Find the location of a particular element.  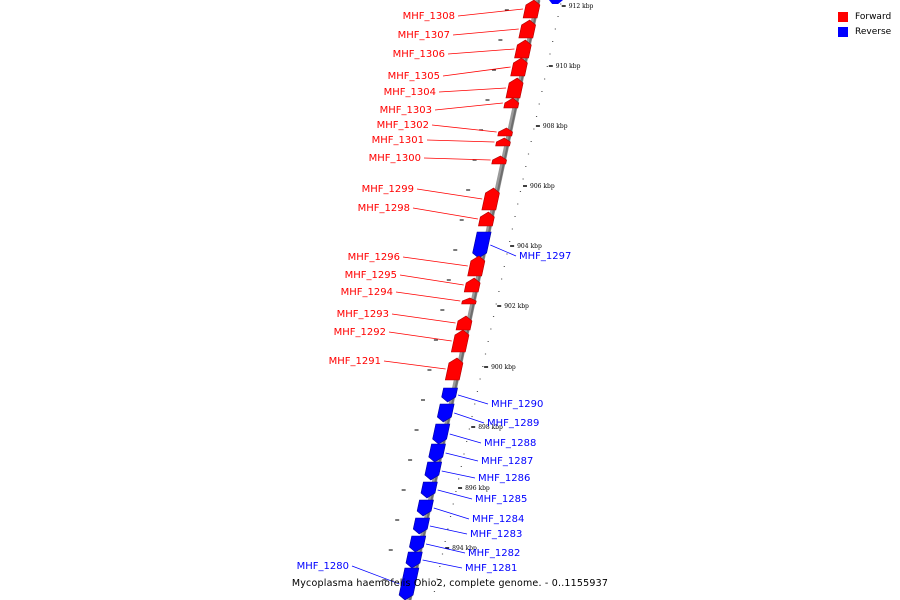

gene-label-mhf_1283: MHF_1283 is located at coordinates (496, 534).